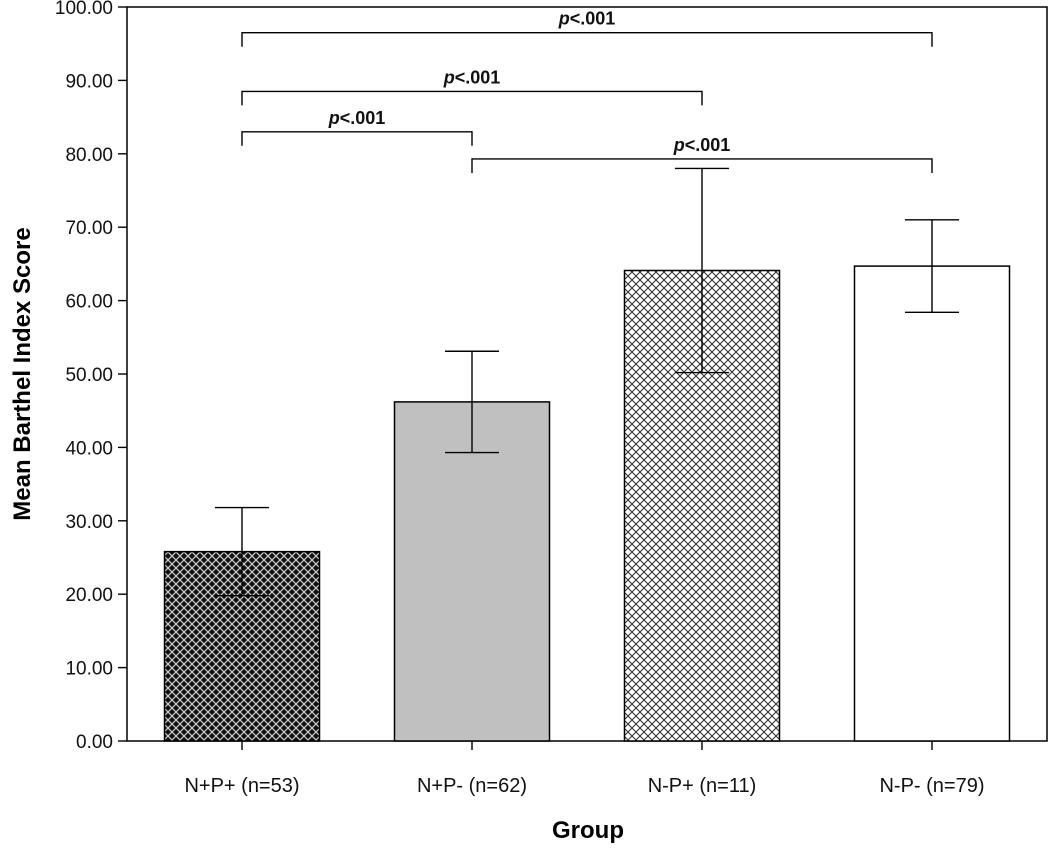  What do you see at coordinates (702, 786) in the screenshot?
I see `x-tick-label: N-P+ (n=11)` at bounding box center [702, 786].